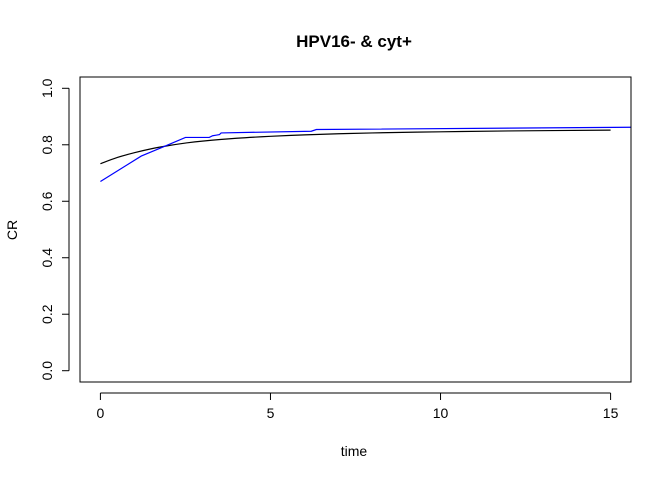 The width and height of the screenshot is (672, 480). What do you see at coordinates (358, 406) in the screenshot?
I see `x-axis: 0 5 10 15` at bounding box center [358, 406].